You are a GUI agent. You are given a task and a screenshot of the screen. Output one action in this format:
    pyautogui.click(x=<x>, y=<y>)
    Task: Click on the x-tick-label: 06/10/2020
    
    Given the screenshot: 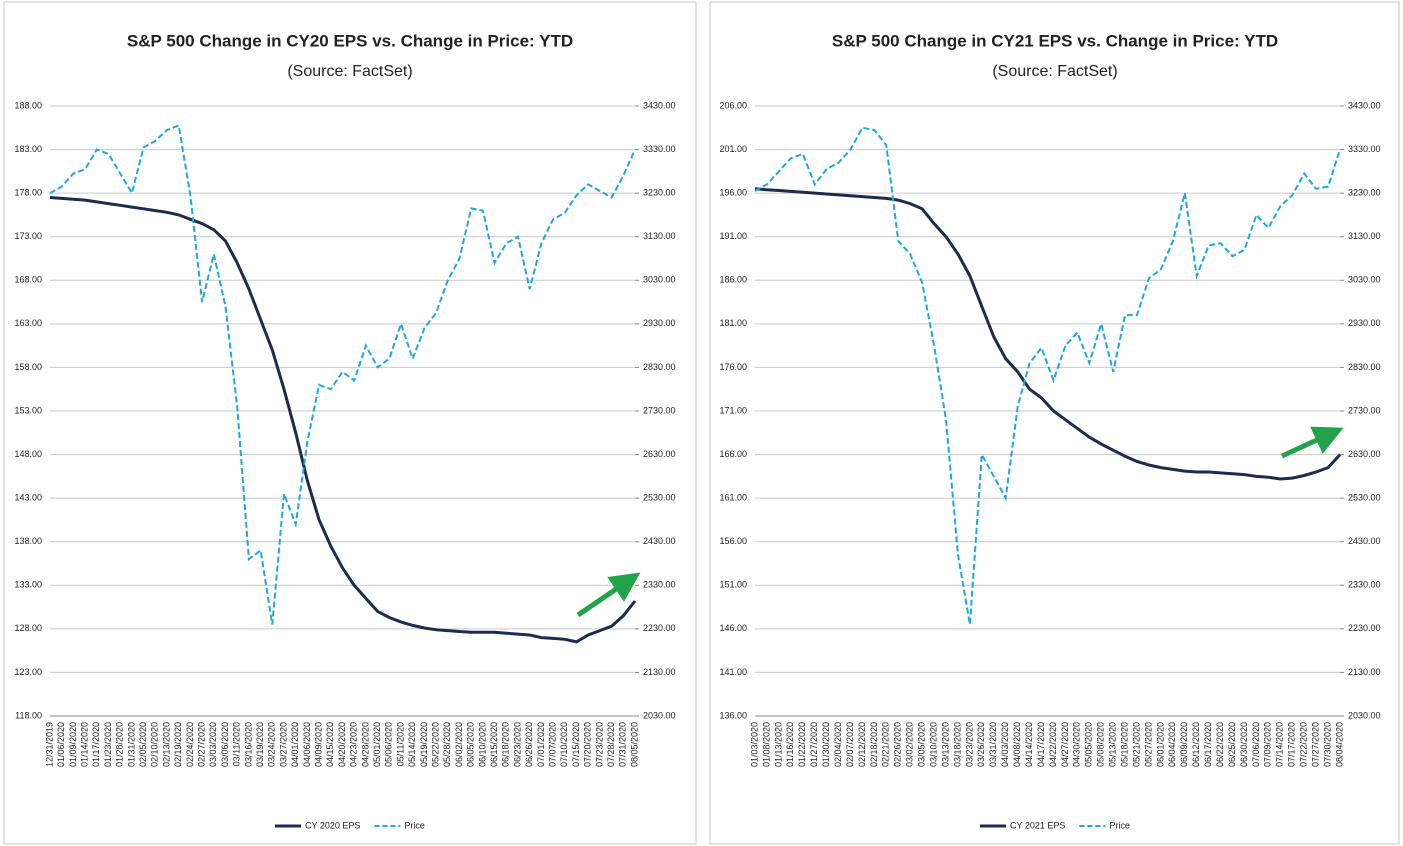 What is the action you would take?
    pyautogui.click(x=482, y=744)
    